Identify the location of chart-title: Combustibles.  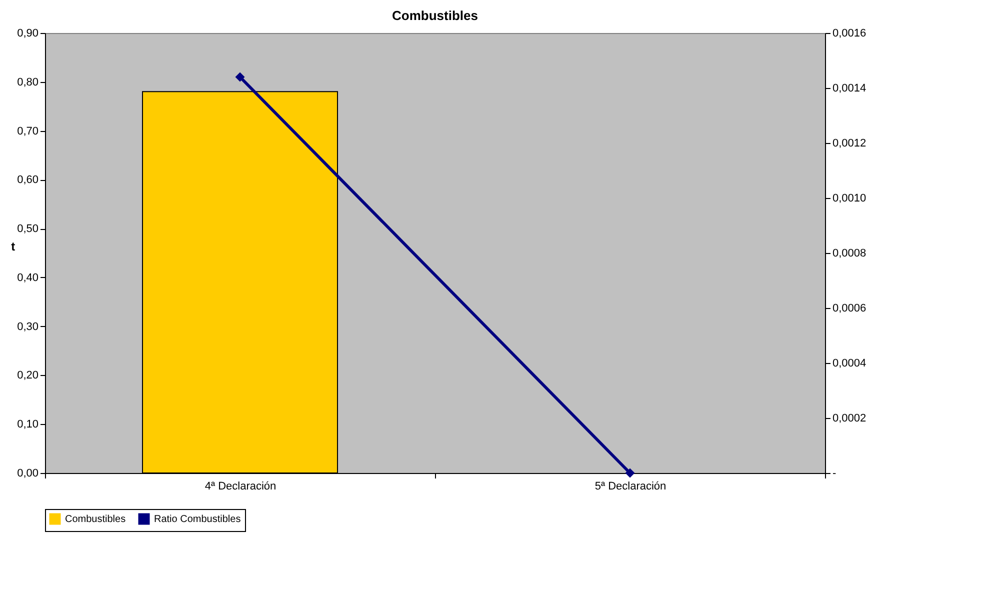
(435, 15).